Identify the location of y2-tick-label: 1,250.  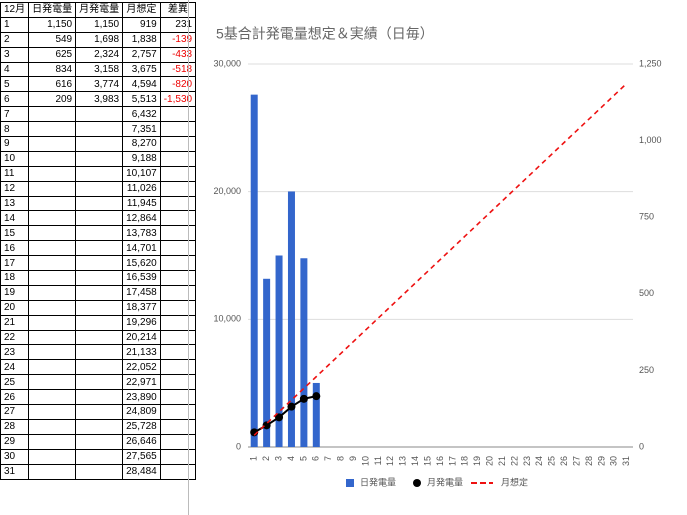
(650, 63).